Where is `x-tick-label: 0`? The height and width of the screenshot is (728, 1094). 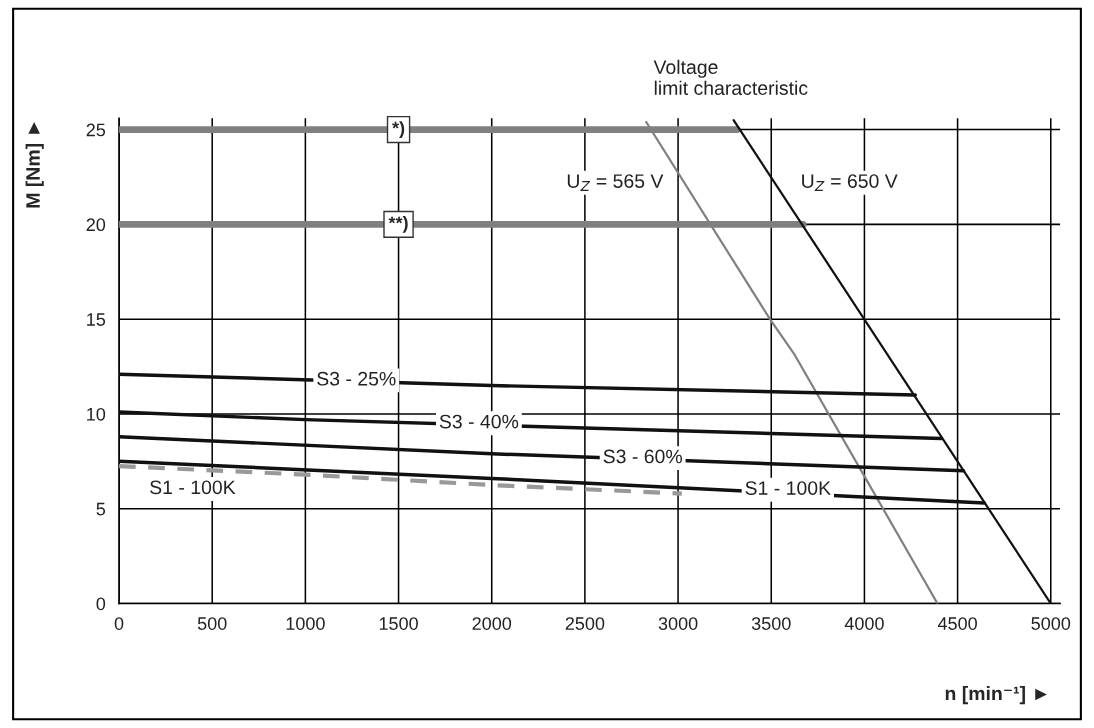
x-tick-label: 0 is located at coordinates (119, 623).